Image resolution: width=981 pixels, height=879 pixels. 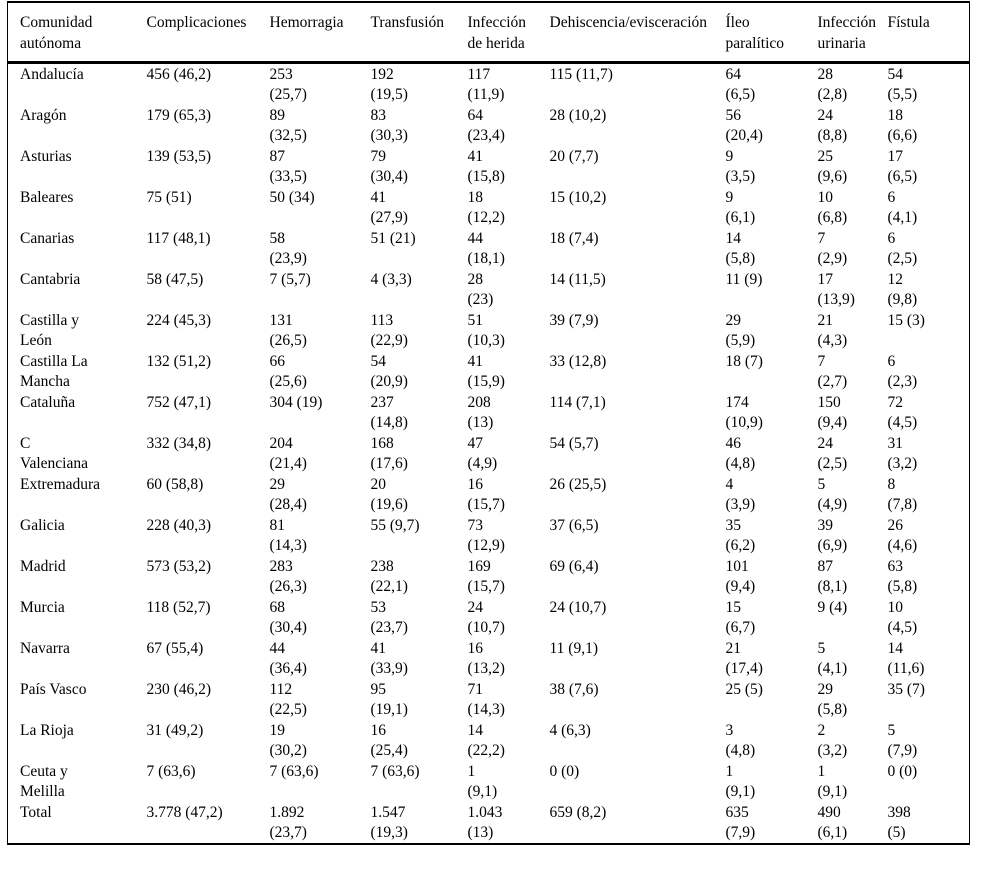 I want to click on value-cell: 131 (26,5), so click(x=288, y=330).